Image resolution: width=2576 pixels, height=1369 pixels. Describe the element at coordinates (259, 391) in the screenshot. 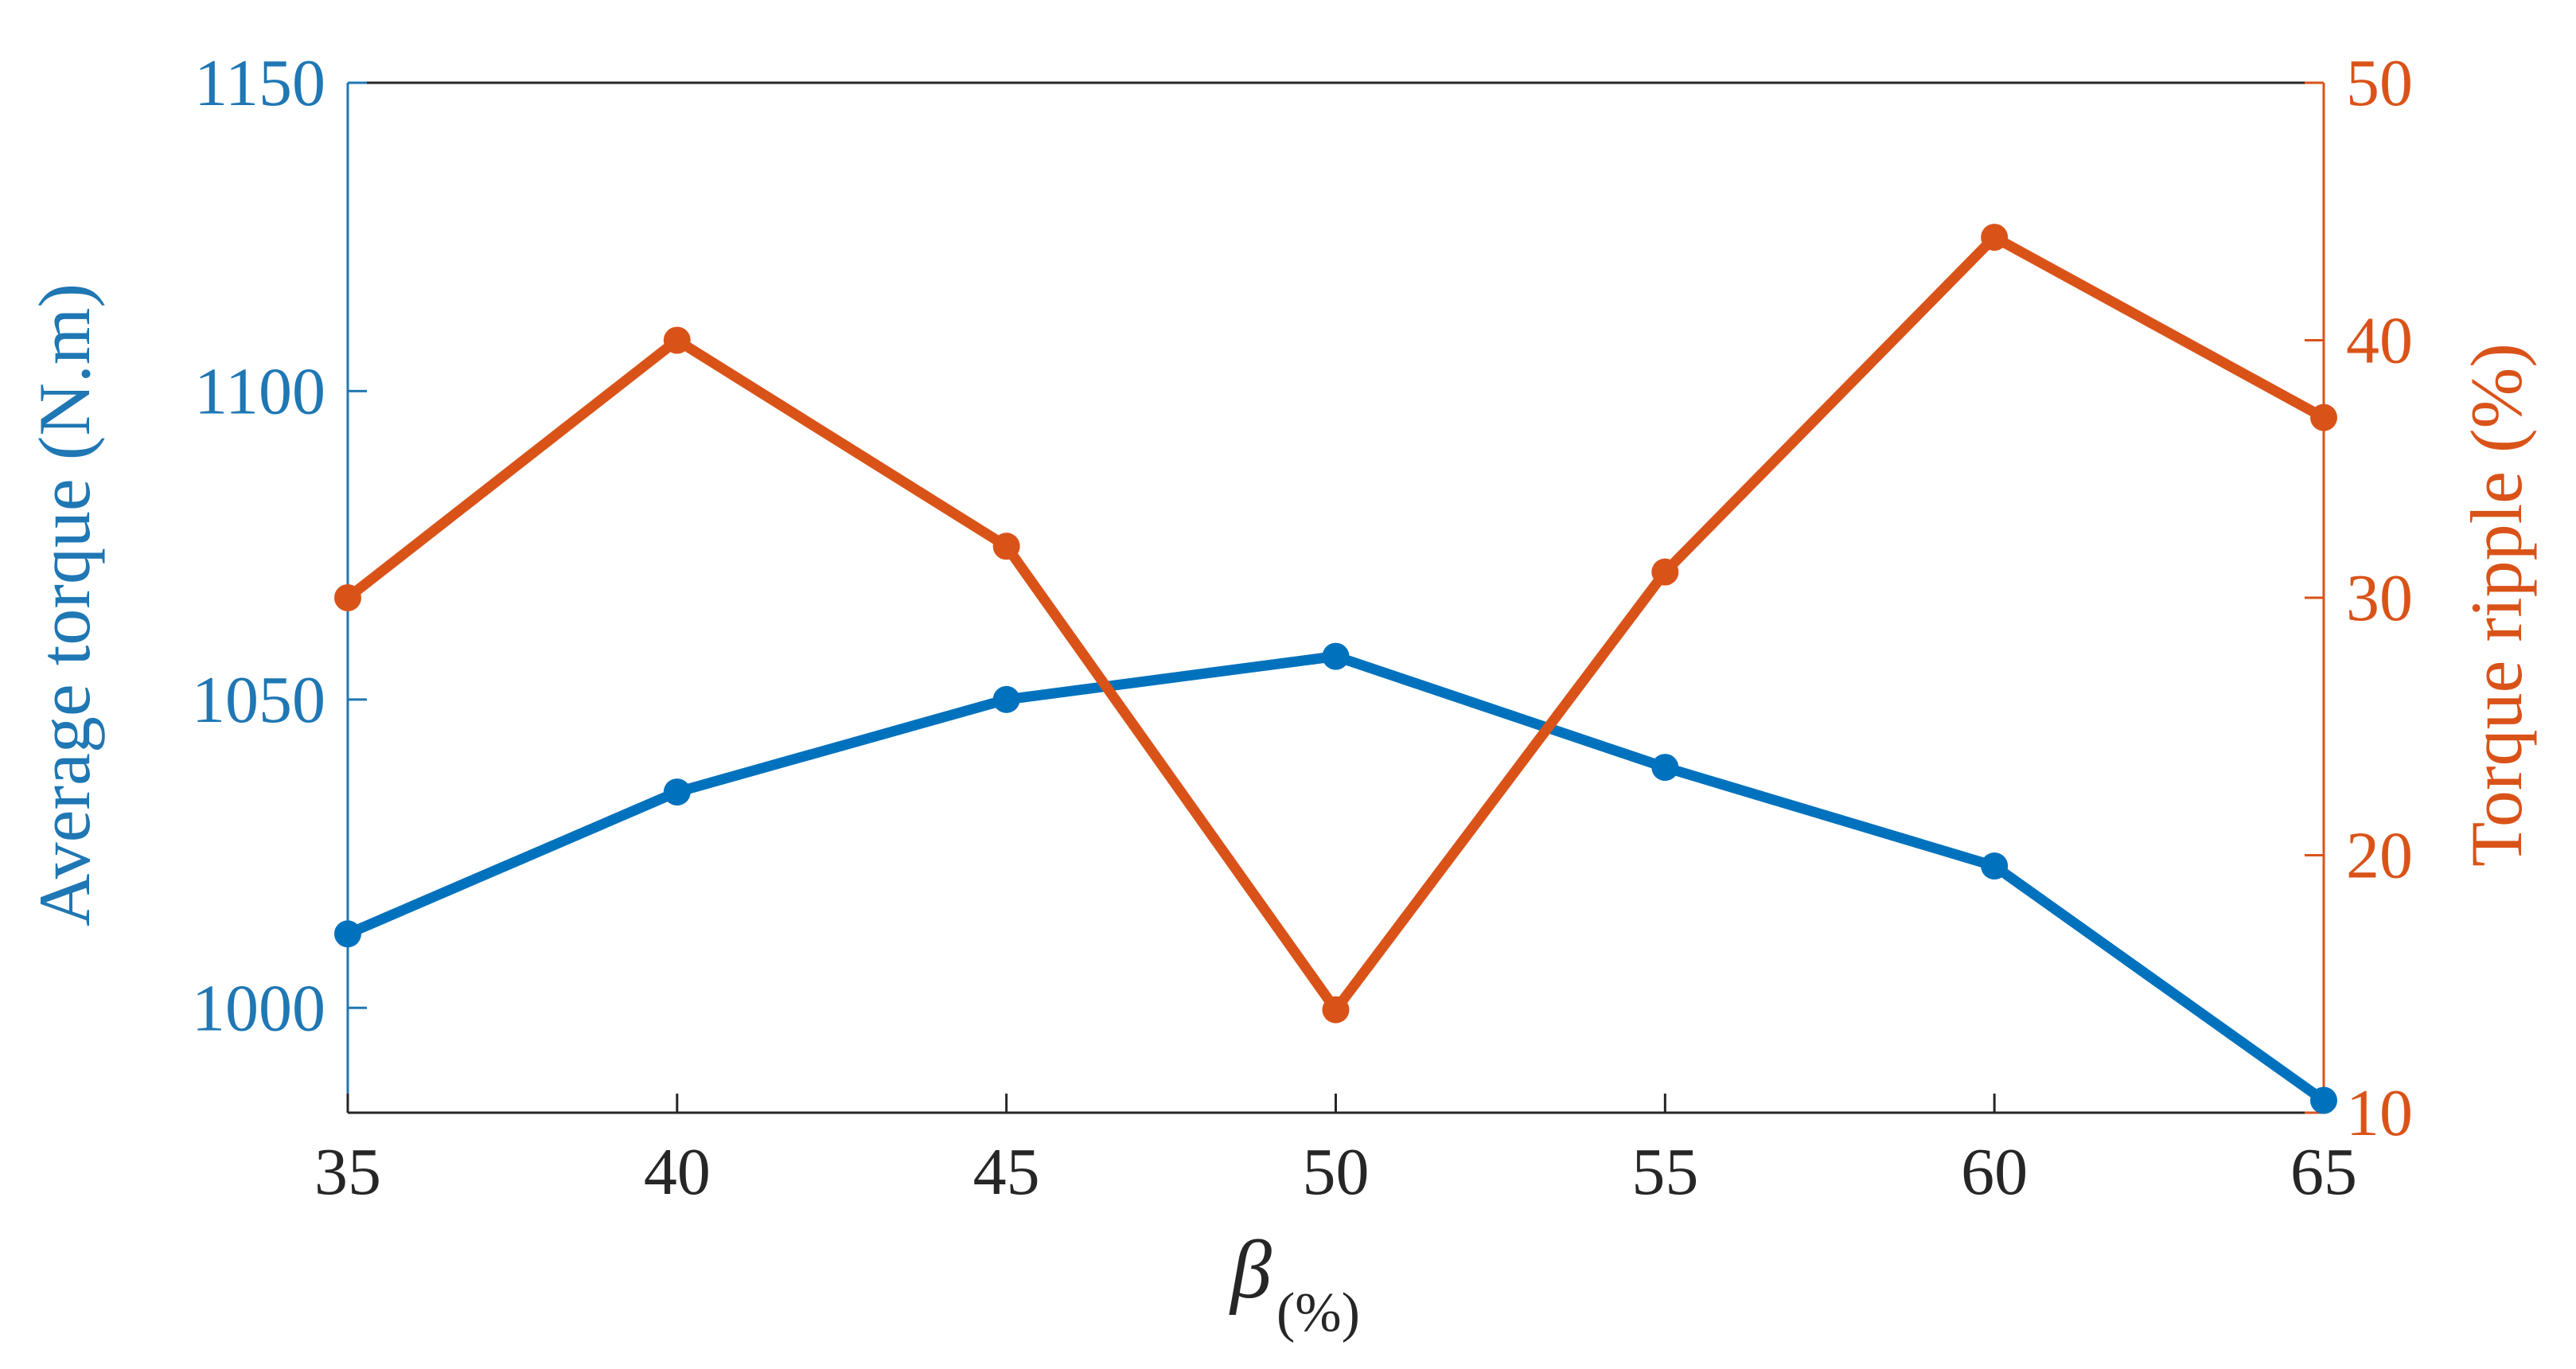

I see `left-tick-label: 1100` at that location.